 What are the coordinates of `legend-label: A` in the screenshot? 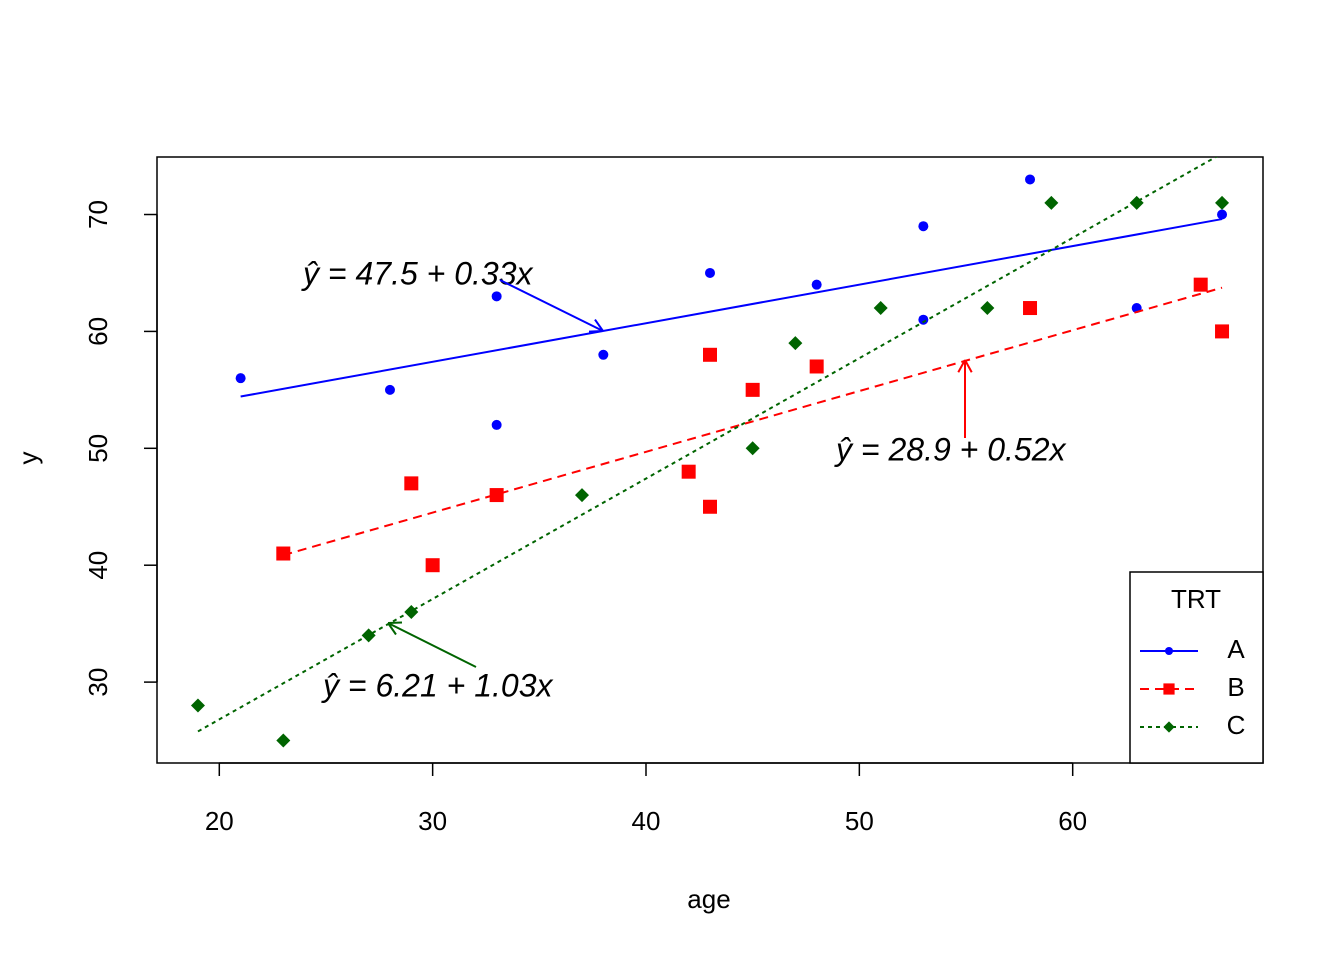 It's located at (1236, 649).